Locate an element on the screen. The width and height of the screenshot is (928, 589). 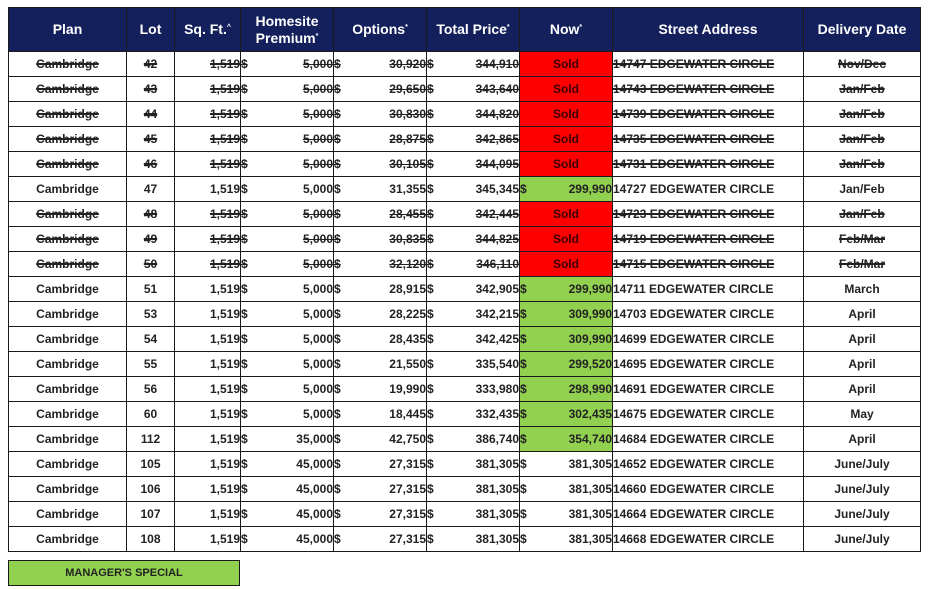
street-address-cell: 14664 EDGEWATER CIRCLE is located at coordinates (708, 514).